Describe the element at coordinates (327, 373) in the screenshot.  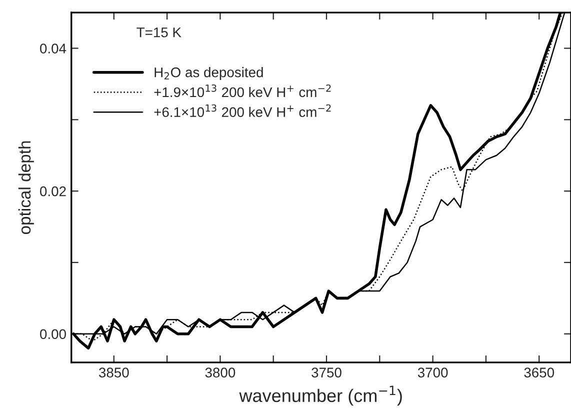
I see `x-tick-label: 3750` at that location.